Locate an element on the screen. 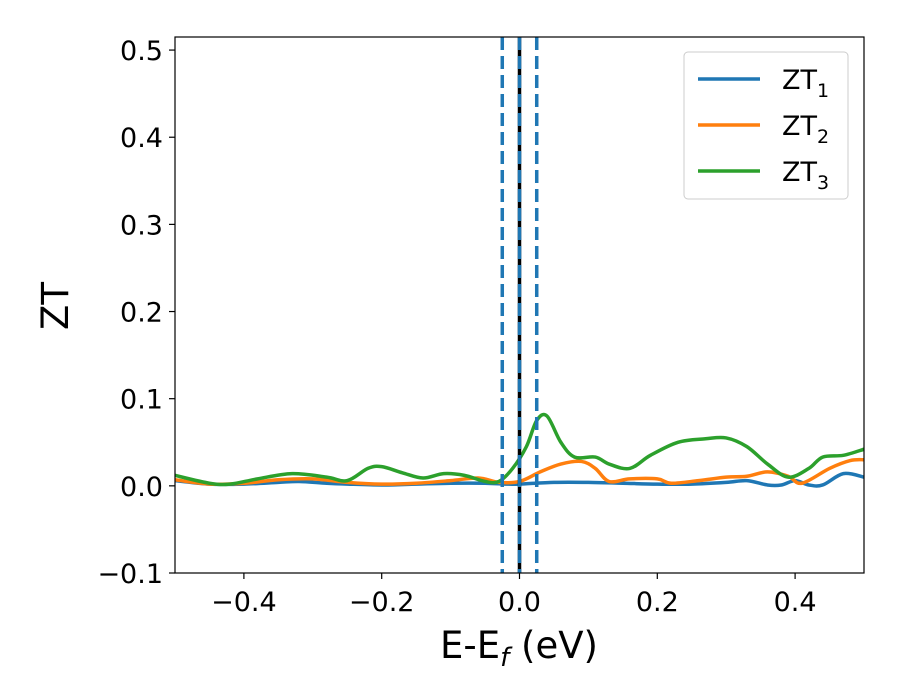 The image size is (900, 700). legend-label-zt3: ZT3 is located at coordinates (805, 175).